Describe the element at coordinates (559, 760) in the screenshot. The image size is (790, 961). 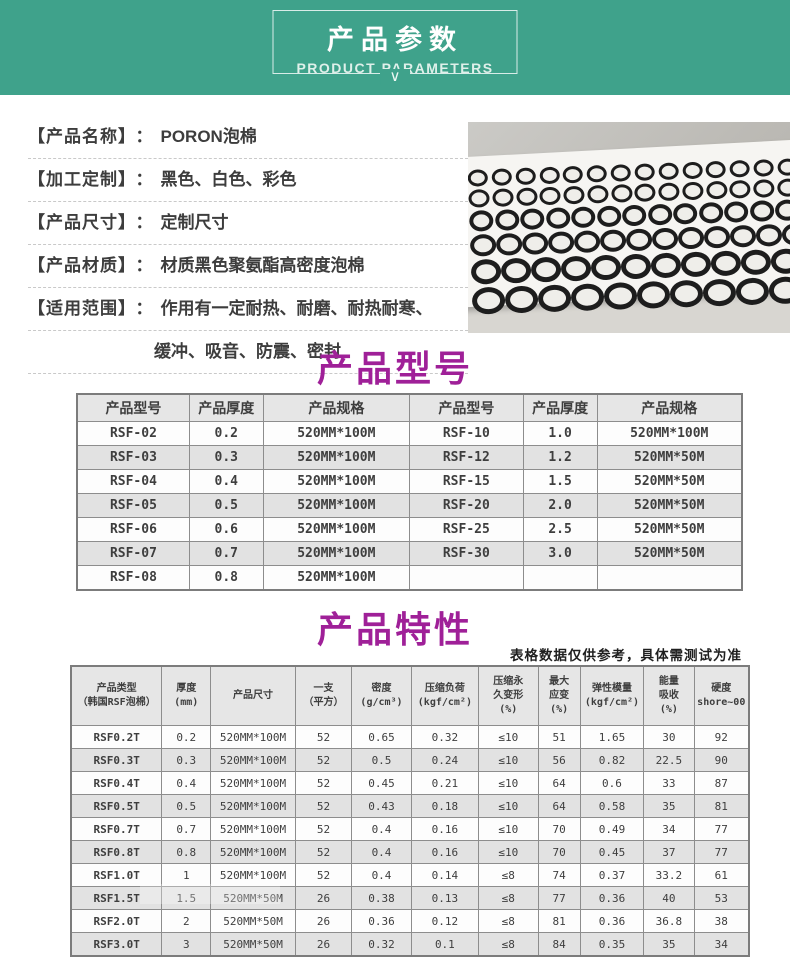
I see `cell: 56` at that location.